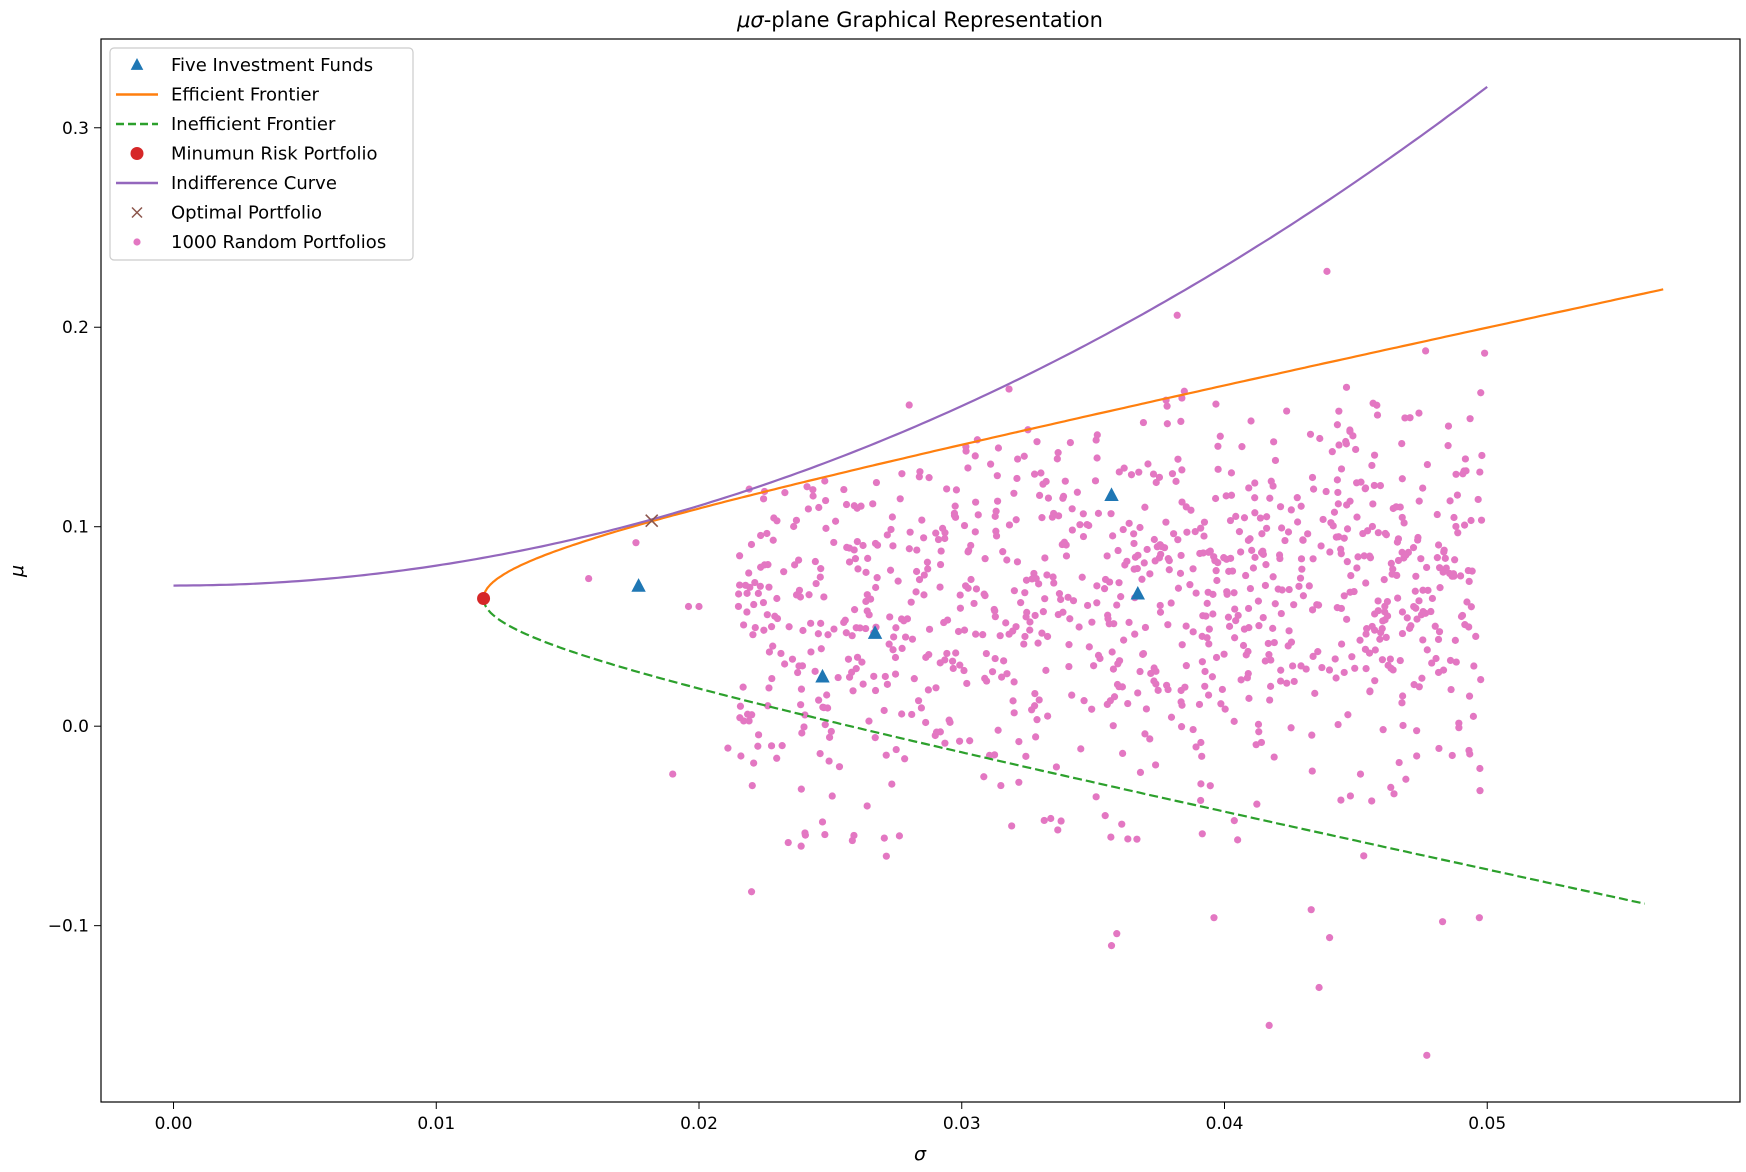 Image resolution: width=1746 pixels, height=1172 pixels. Describe the element at coordinates (272, 65) in the screenshot. I see `legend-label: Five Investment Funds` at that location.